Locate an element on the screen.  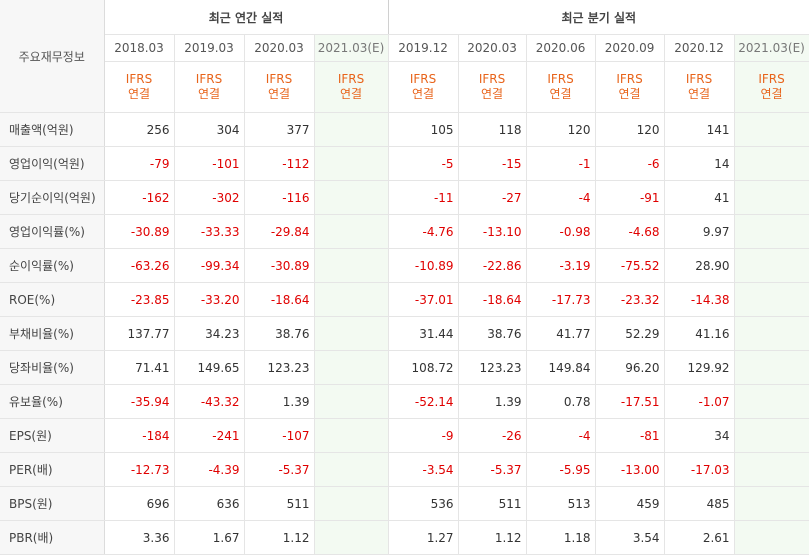
data-cell: 513 is located at coordinates (561, 503).